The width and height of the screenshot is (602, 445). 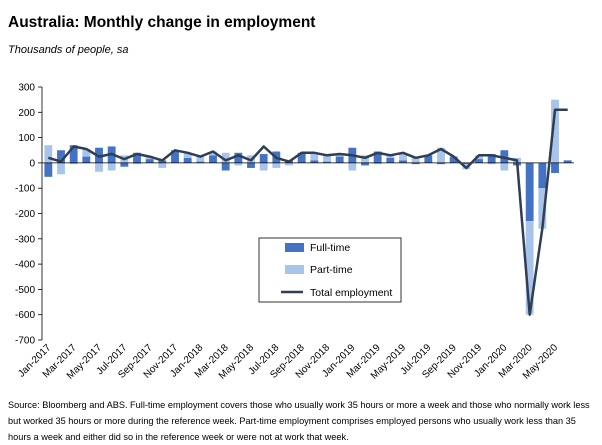 What do you see at coordinates (351, 293) in the screenshot?
I see `legend-label-total: Total employment` at bounding box center [351, 293].